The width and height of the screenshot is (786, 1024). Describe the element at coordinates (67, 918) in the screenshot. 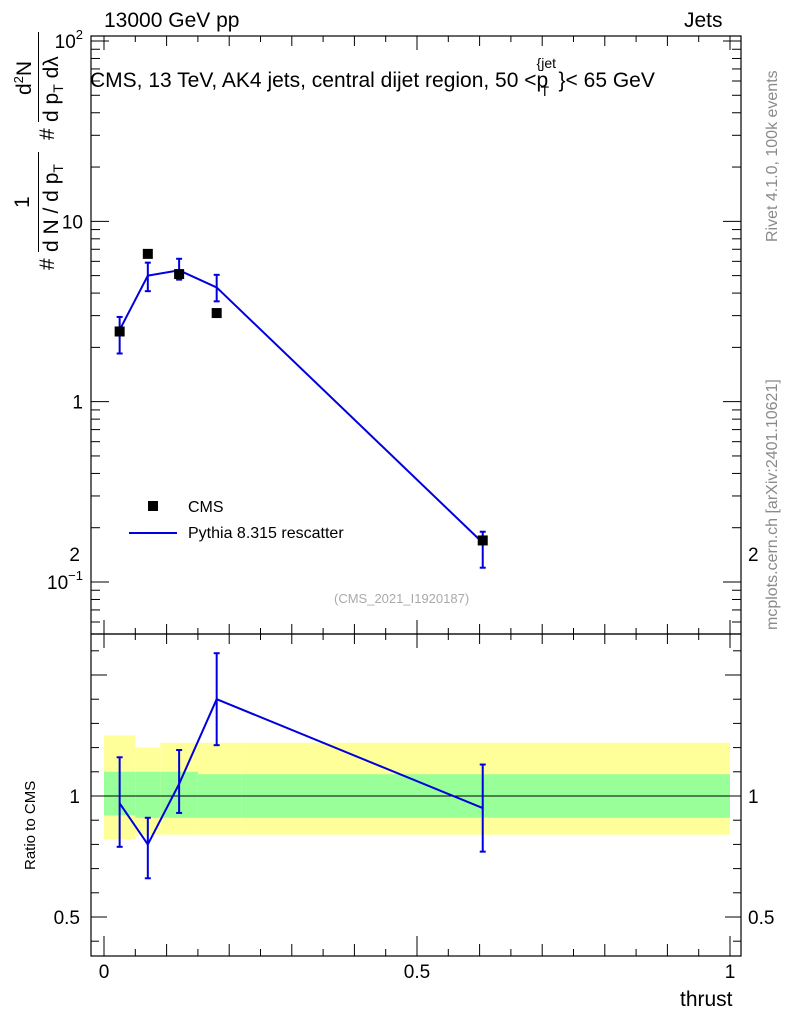

I see `ratio-ytick-label-left: 0.5` at that location.